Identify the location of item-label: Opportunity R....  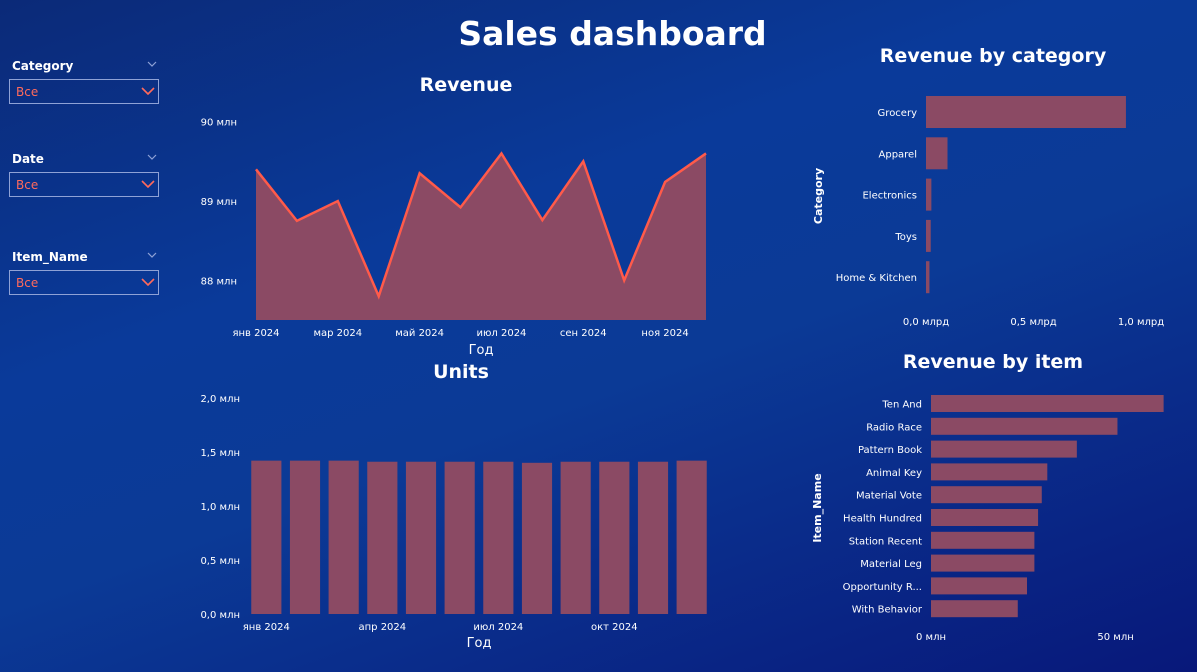
(882, 587).